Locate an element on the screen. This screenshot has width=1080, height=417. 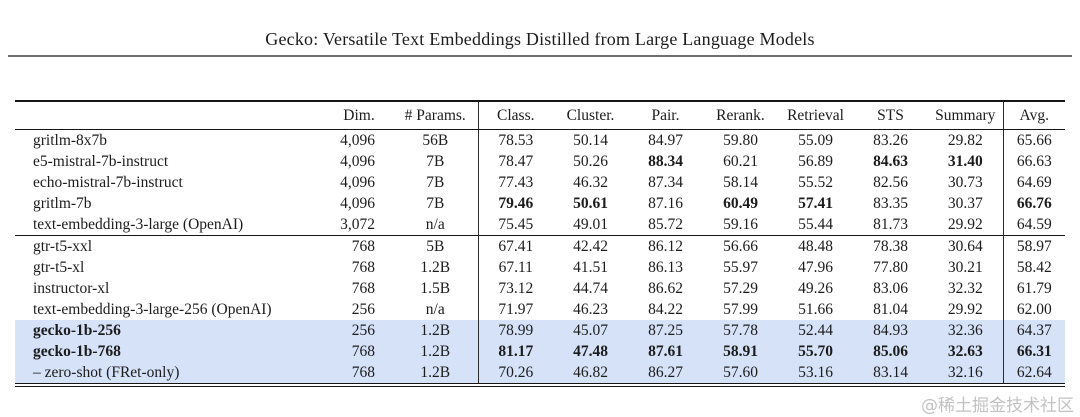
value-cell: 3,072 is located at coordinates (357, 224).